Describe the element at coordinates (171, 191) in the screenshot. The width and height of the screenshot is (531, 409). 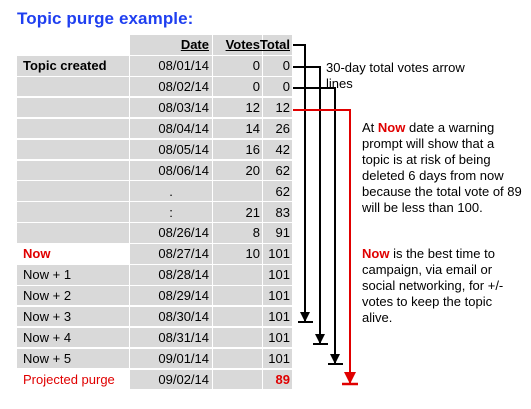
I see `row-date: .` at that location.